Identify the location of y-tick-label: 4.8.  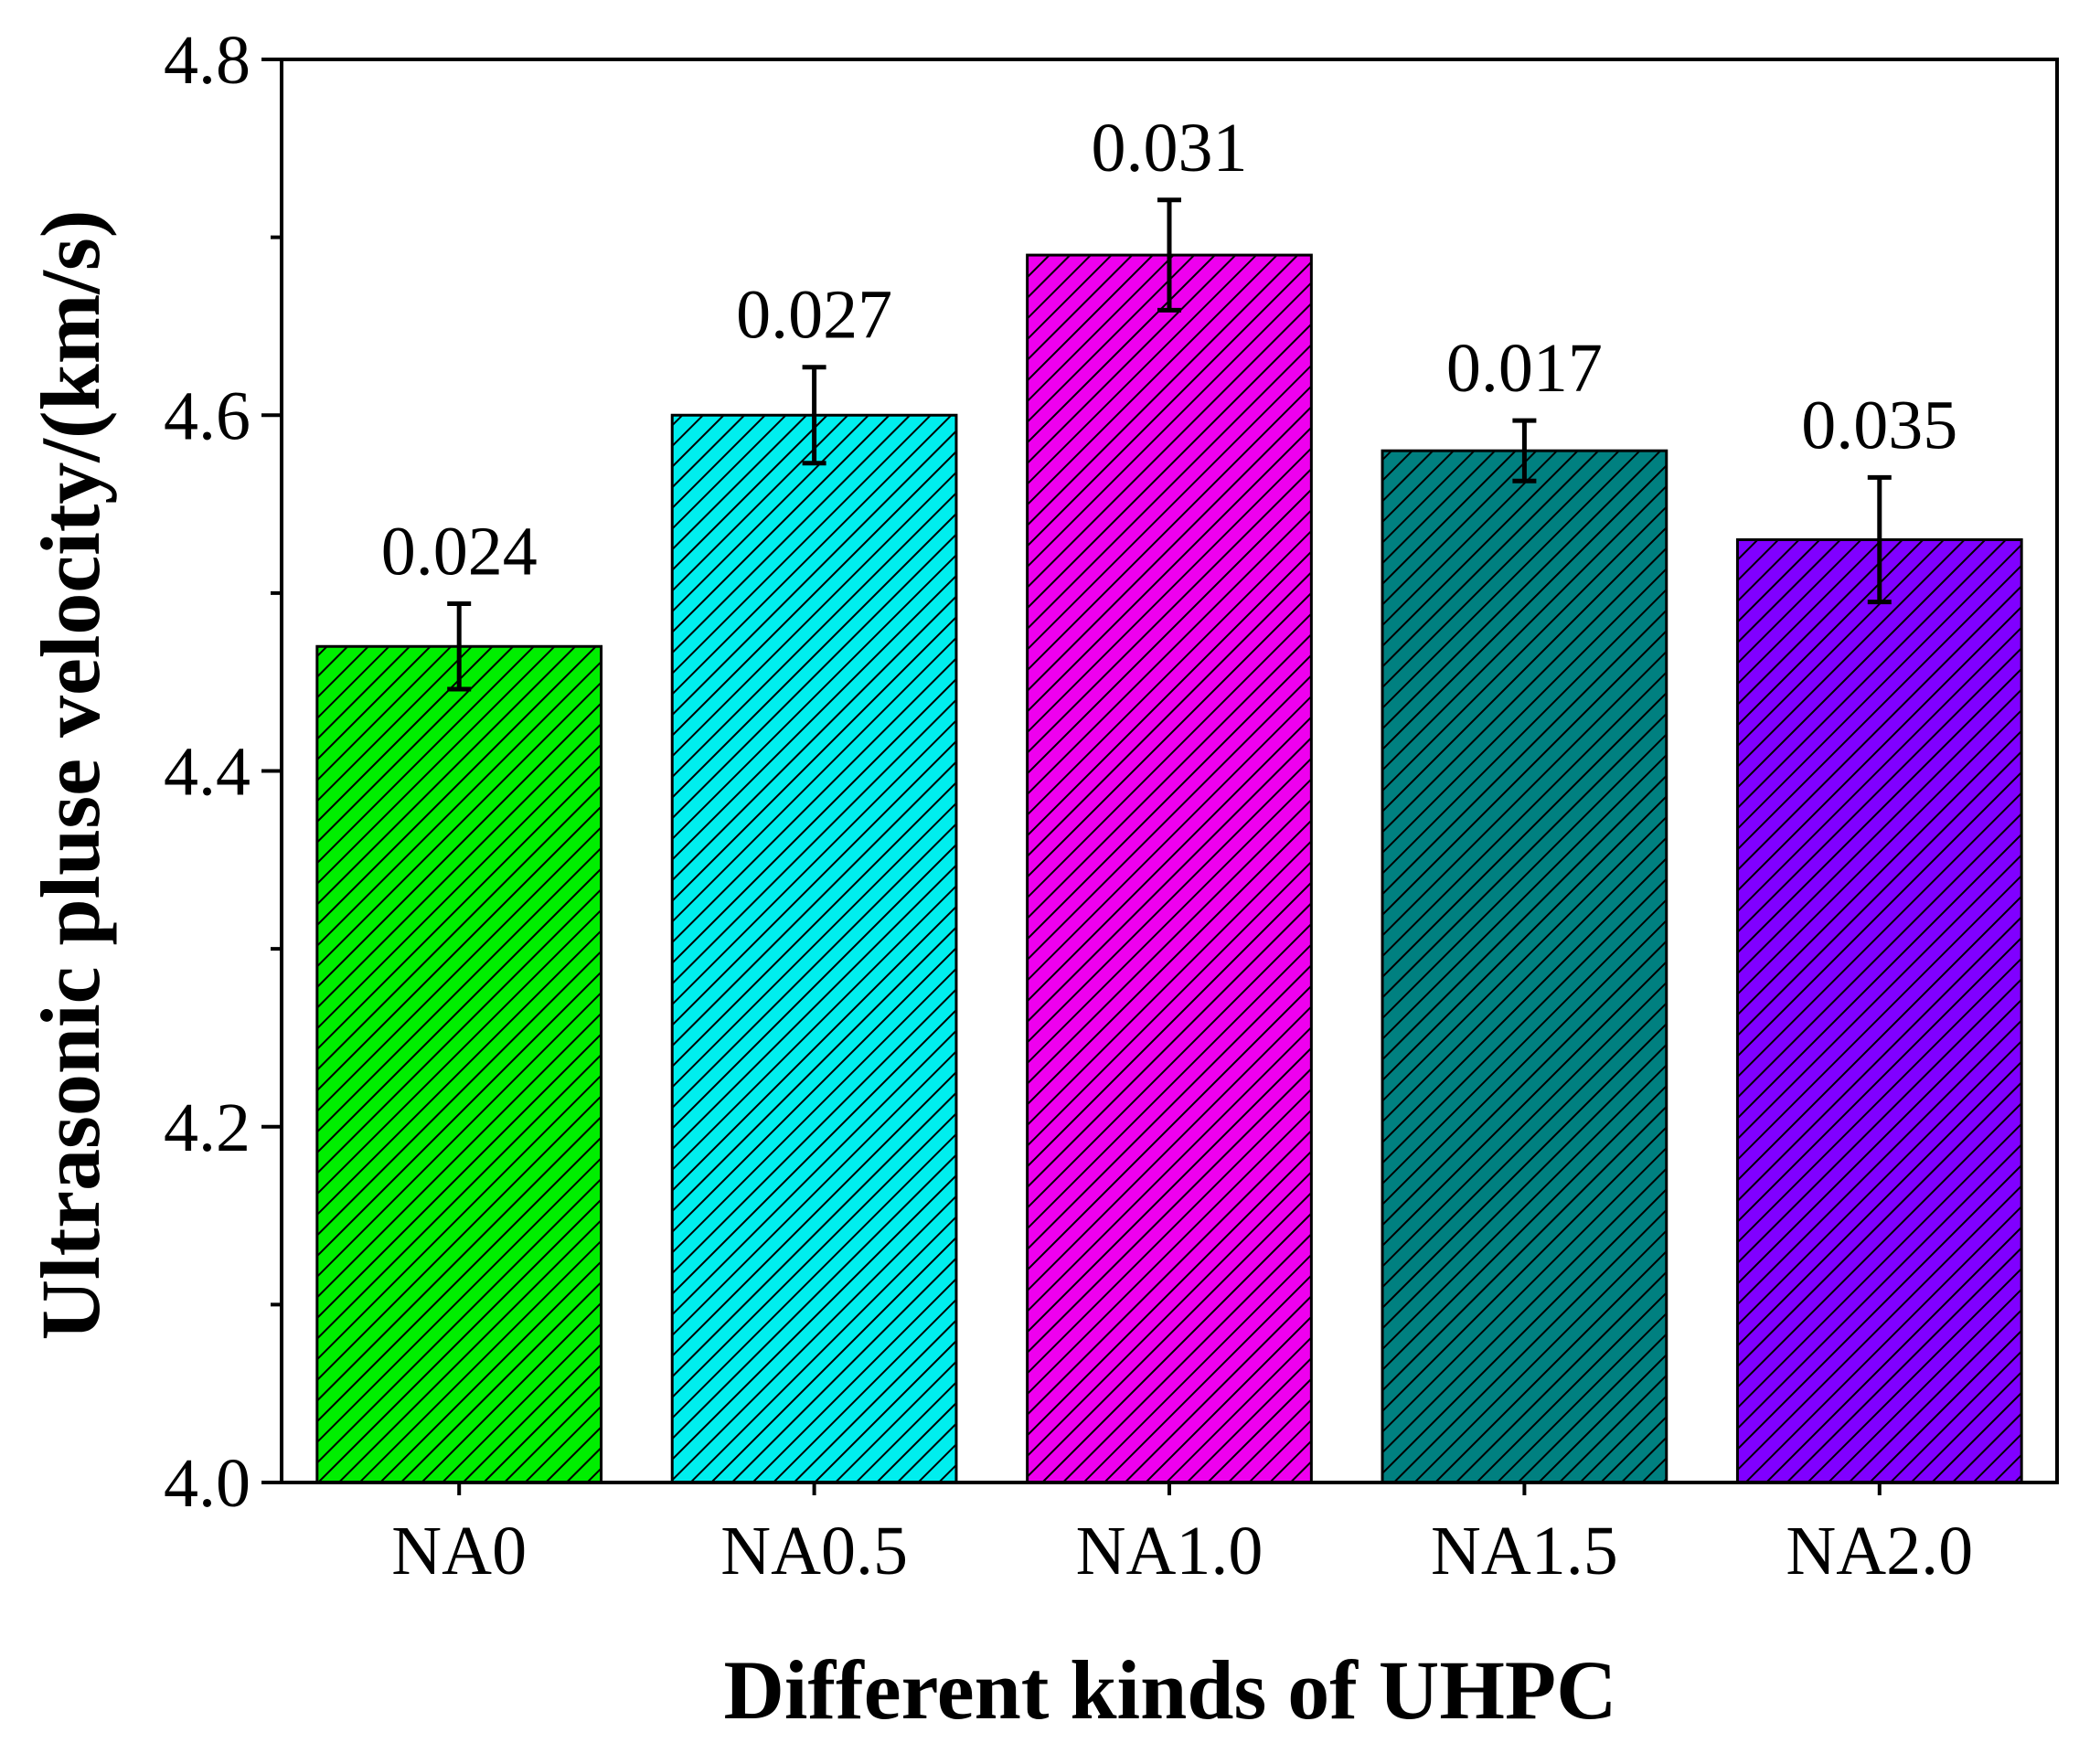
(207, 60).